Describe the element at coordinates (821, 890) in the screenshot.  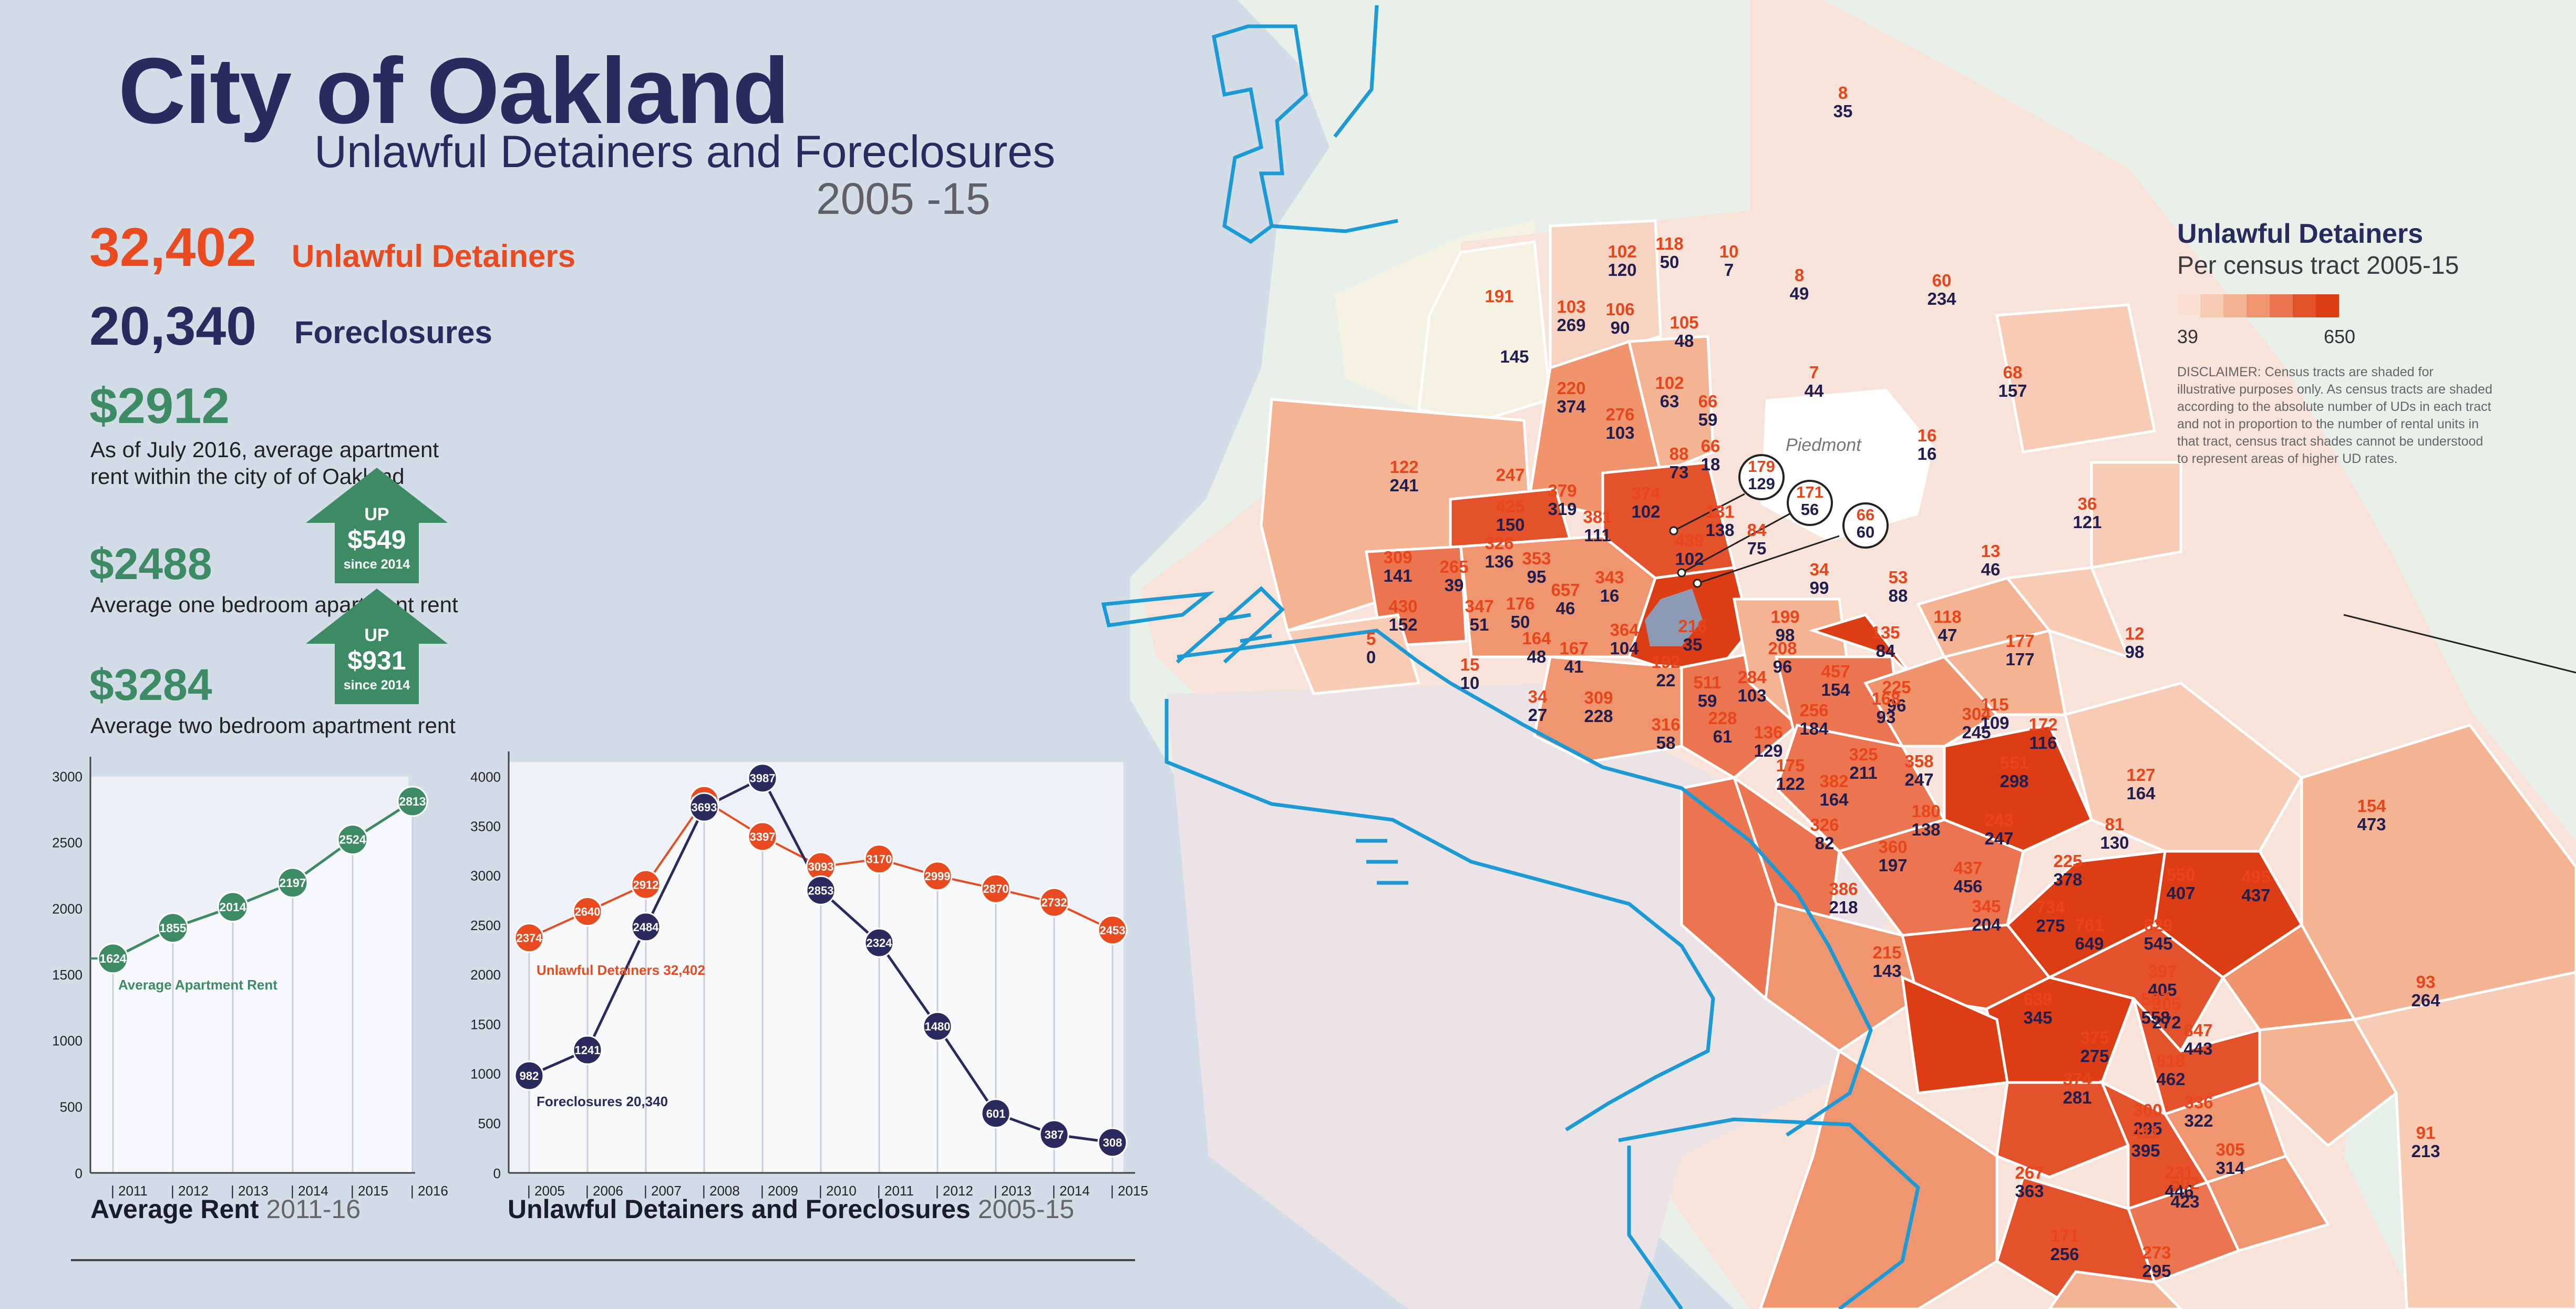
I see `fc-point-label: 2853` at that location.